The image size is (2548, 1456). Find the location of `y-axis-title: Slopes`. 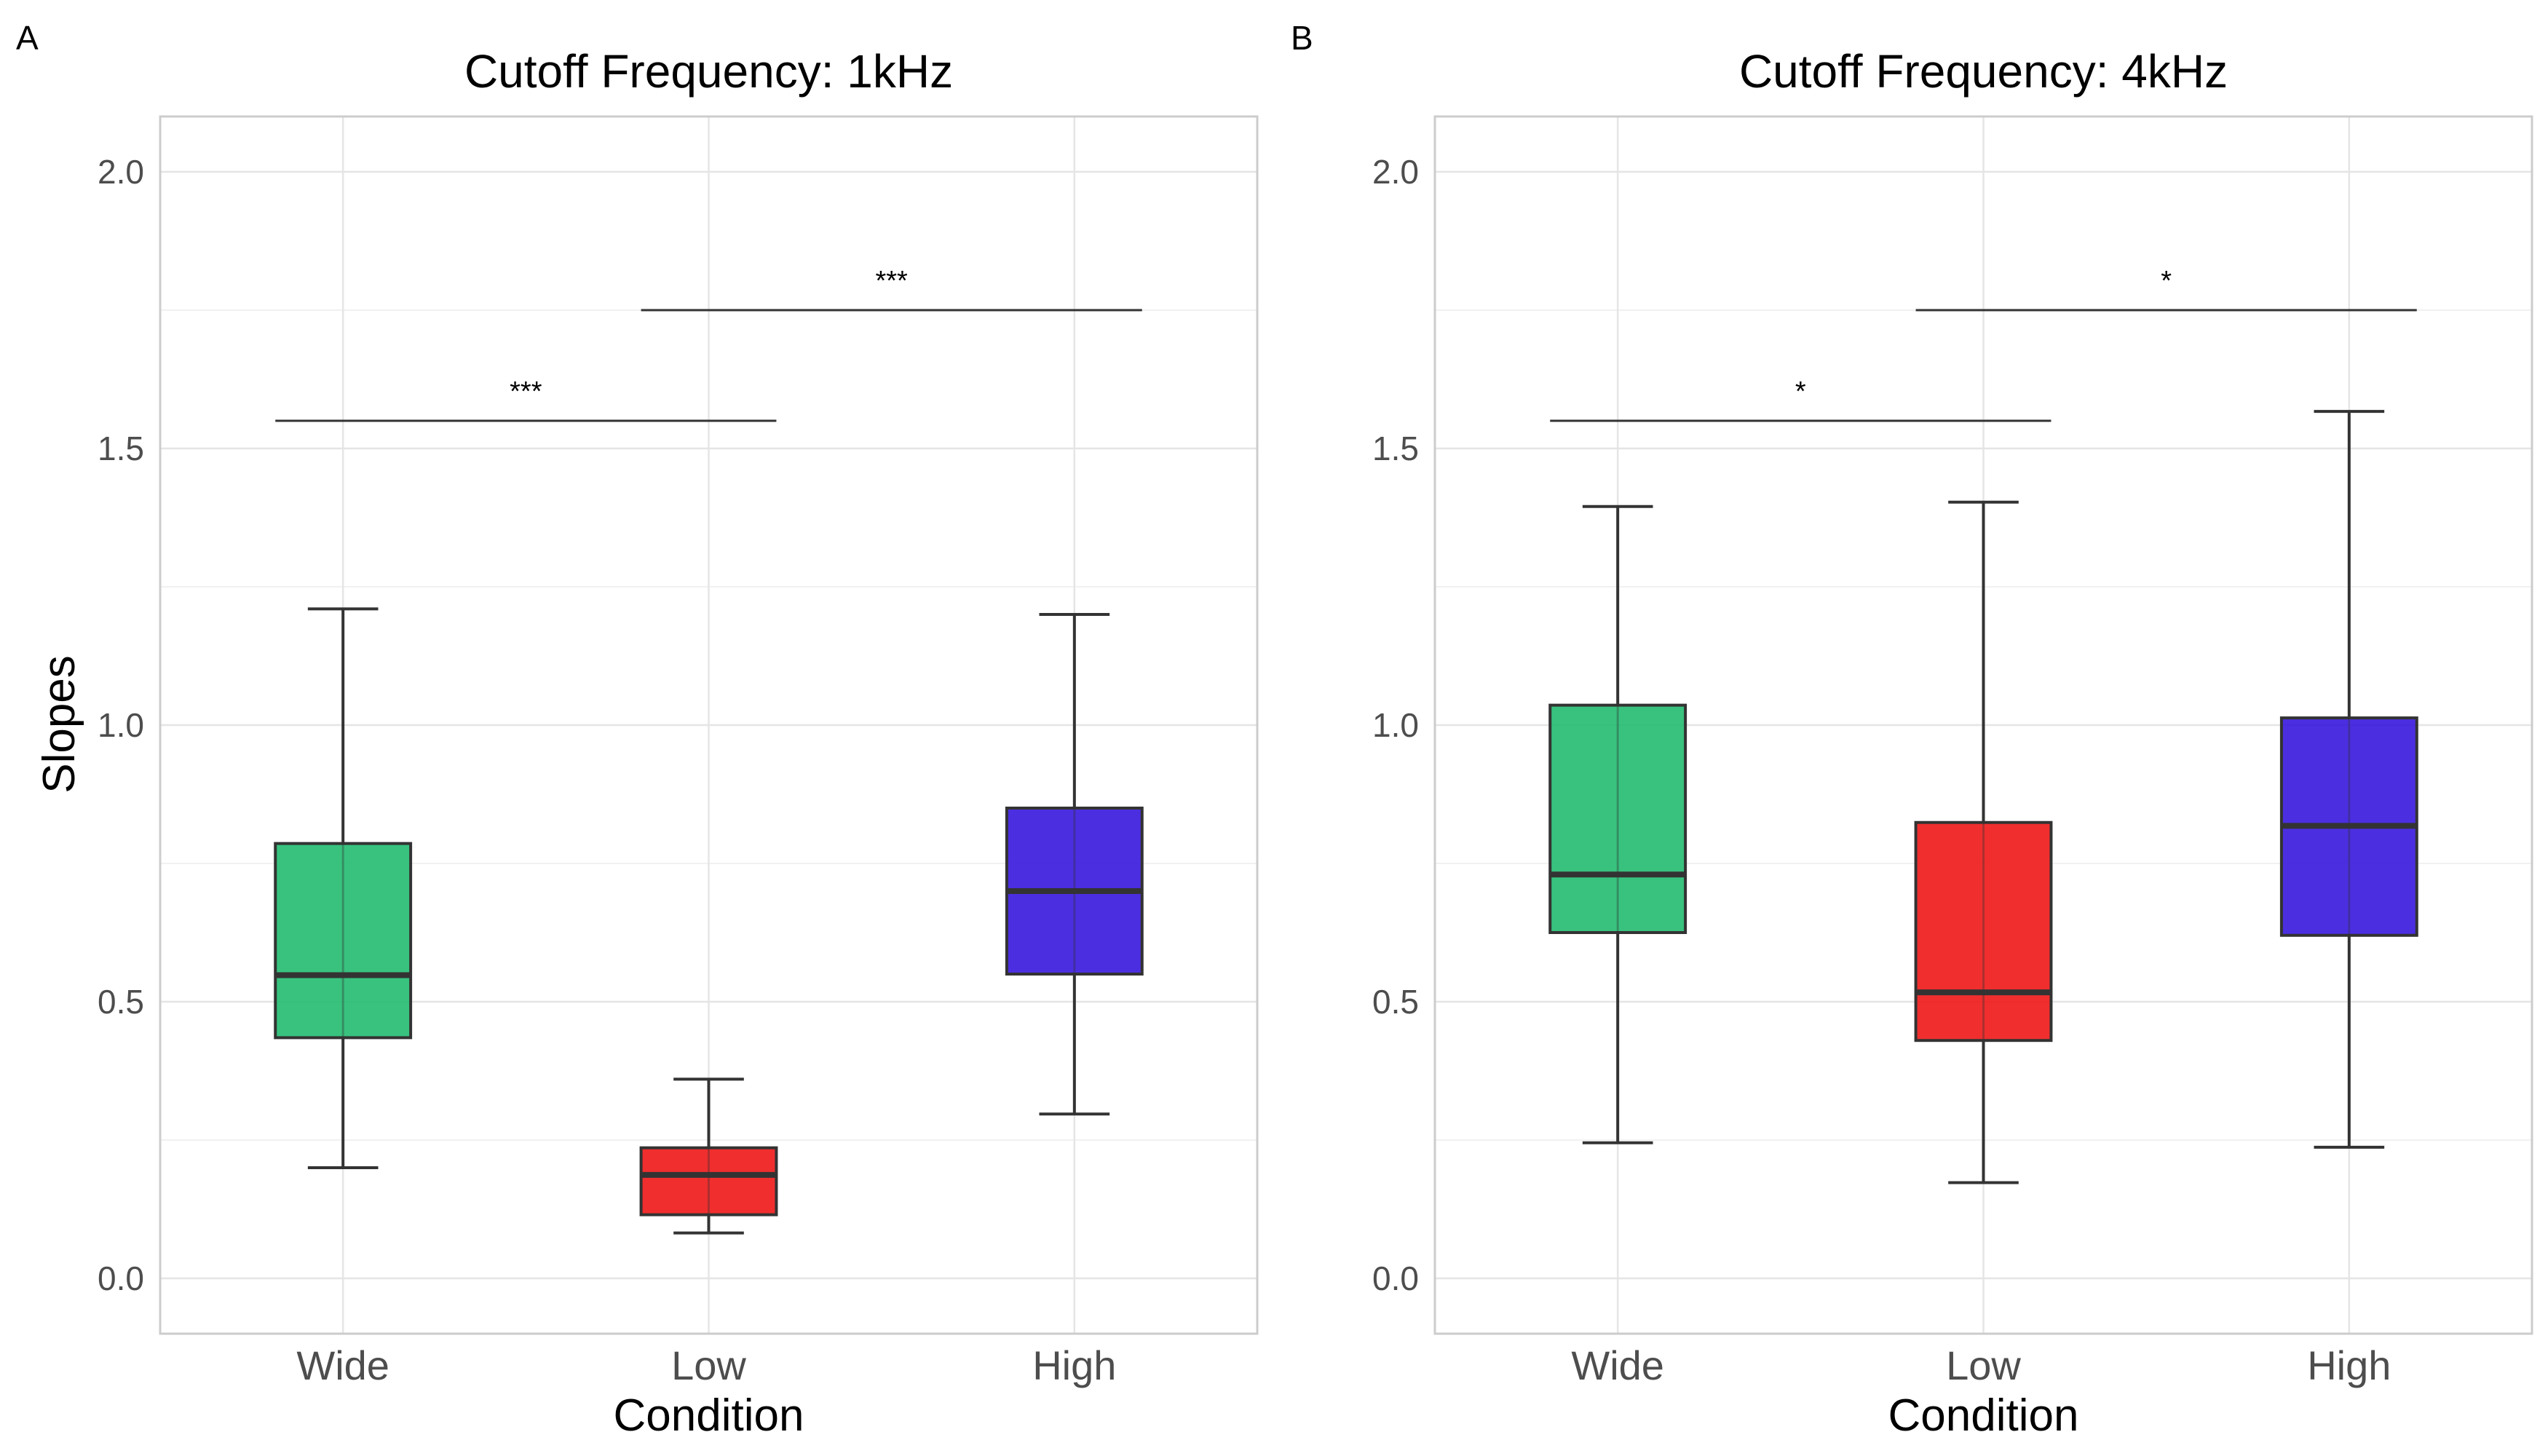

y-axis-title: Slopes is located at coordinates (59, 724).